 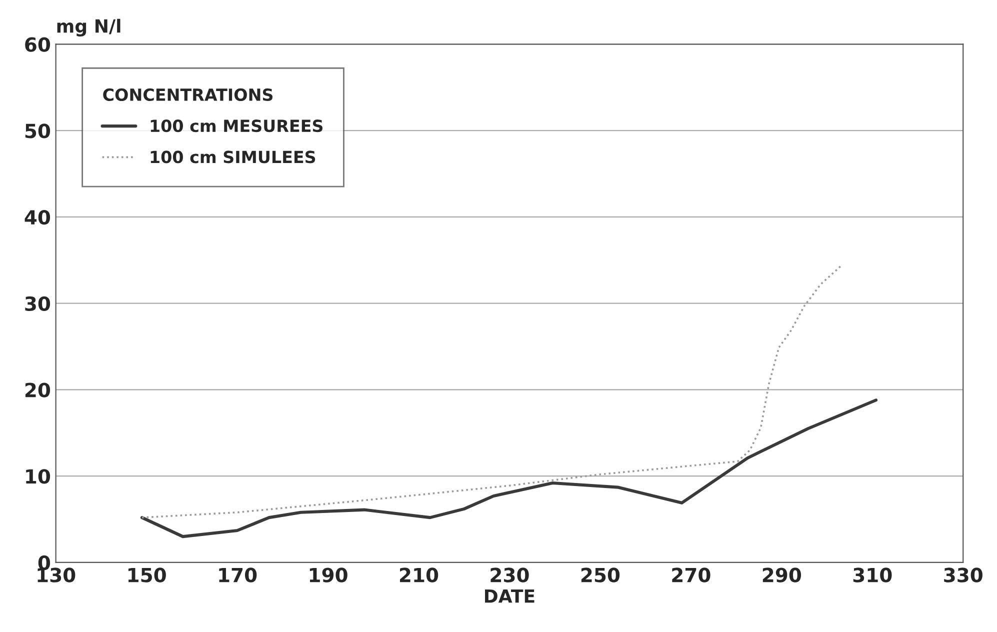 I want to click on x-tick-label: 210, so click(x=419, y=575).